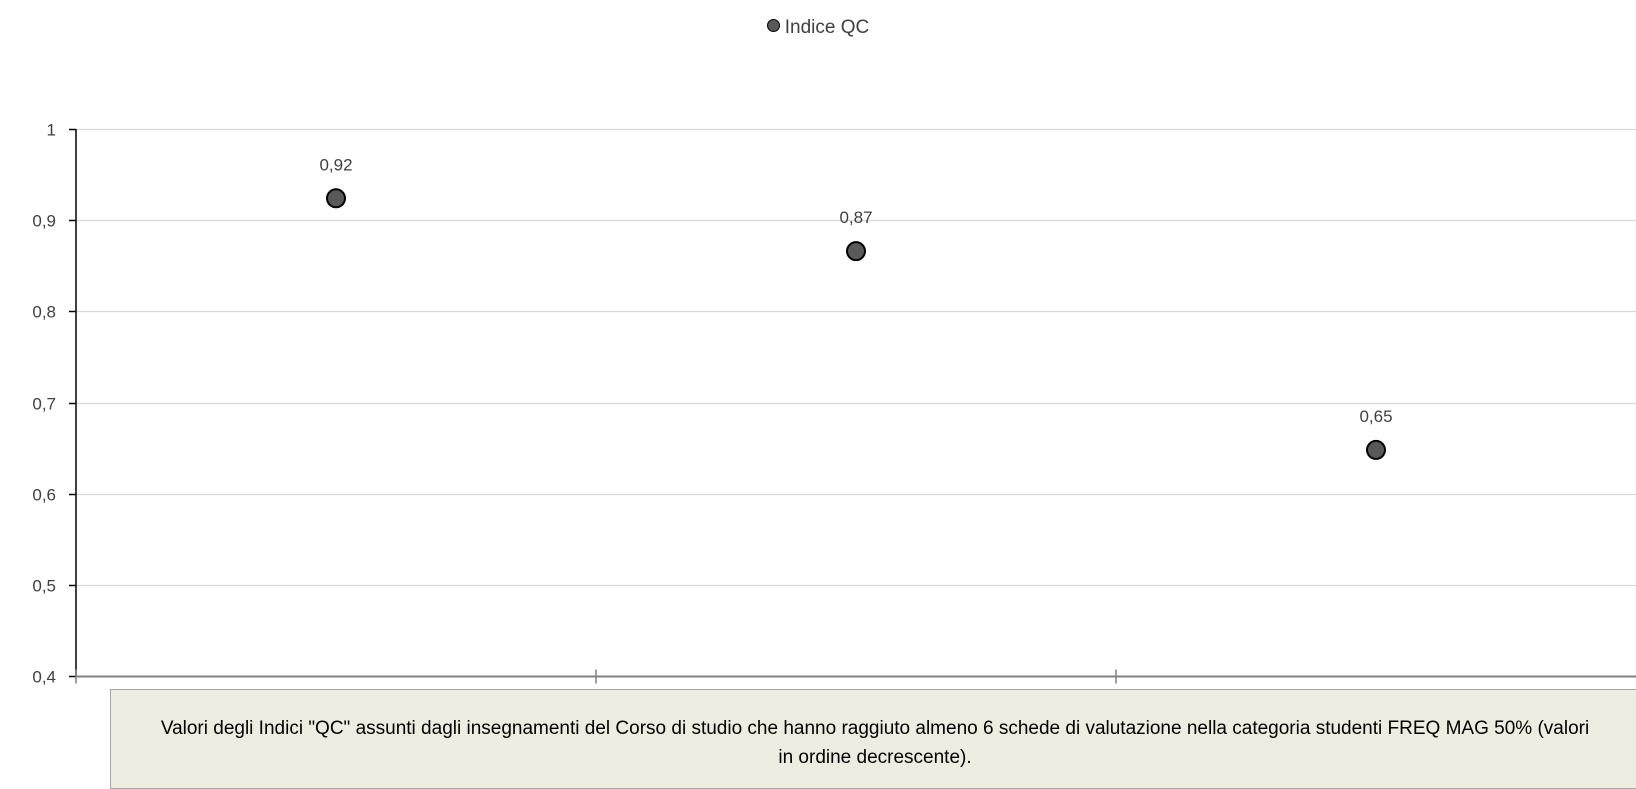 This screenshot has height=789, width=1636. Describe the element at coordinates (44, 404) in the screenshot. I see `y-tick-label: 0,7` at that location.